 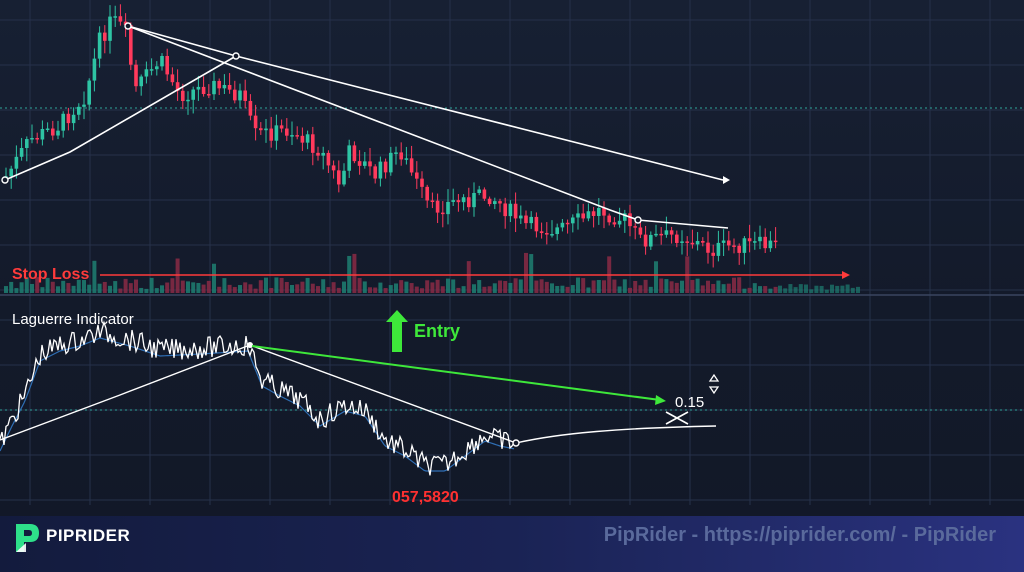 What do you see at coordinates (677, 418) in the screenshot?
I see `cross-marker-icon` at bounding box center [677, 418].